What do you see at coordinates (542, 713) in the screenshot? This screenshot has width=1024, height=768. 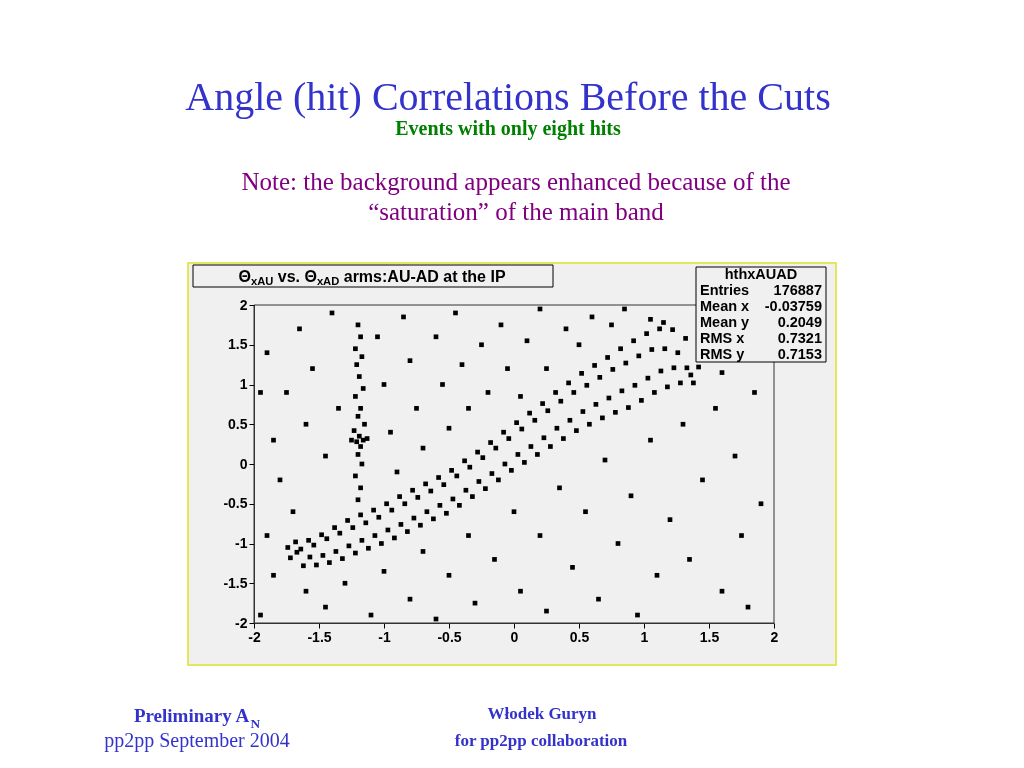 I see `text: Włodek Guryn` at bounding box center [542, 713].